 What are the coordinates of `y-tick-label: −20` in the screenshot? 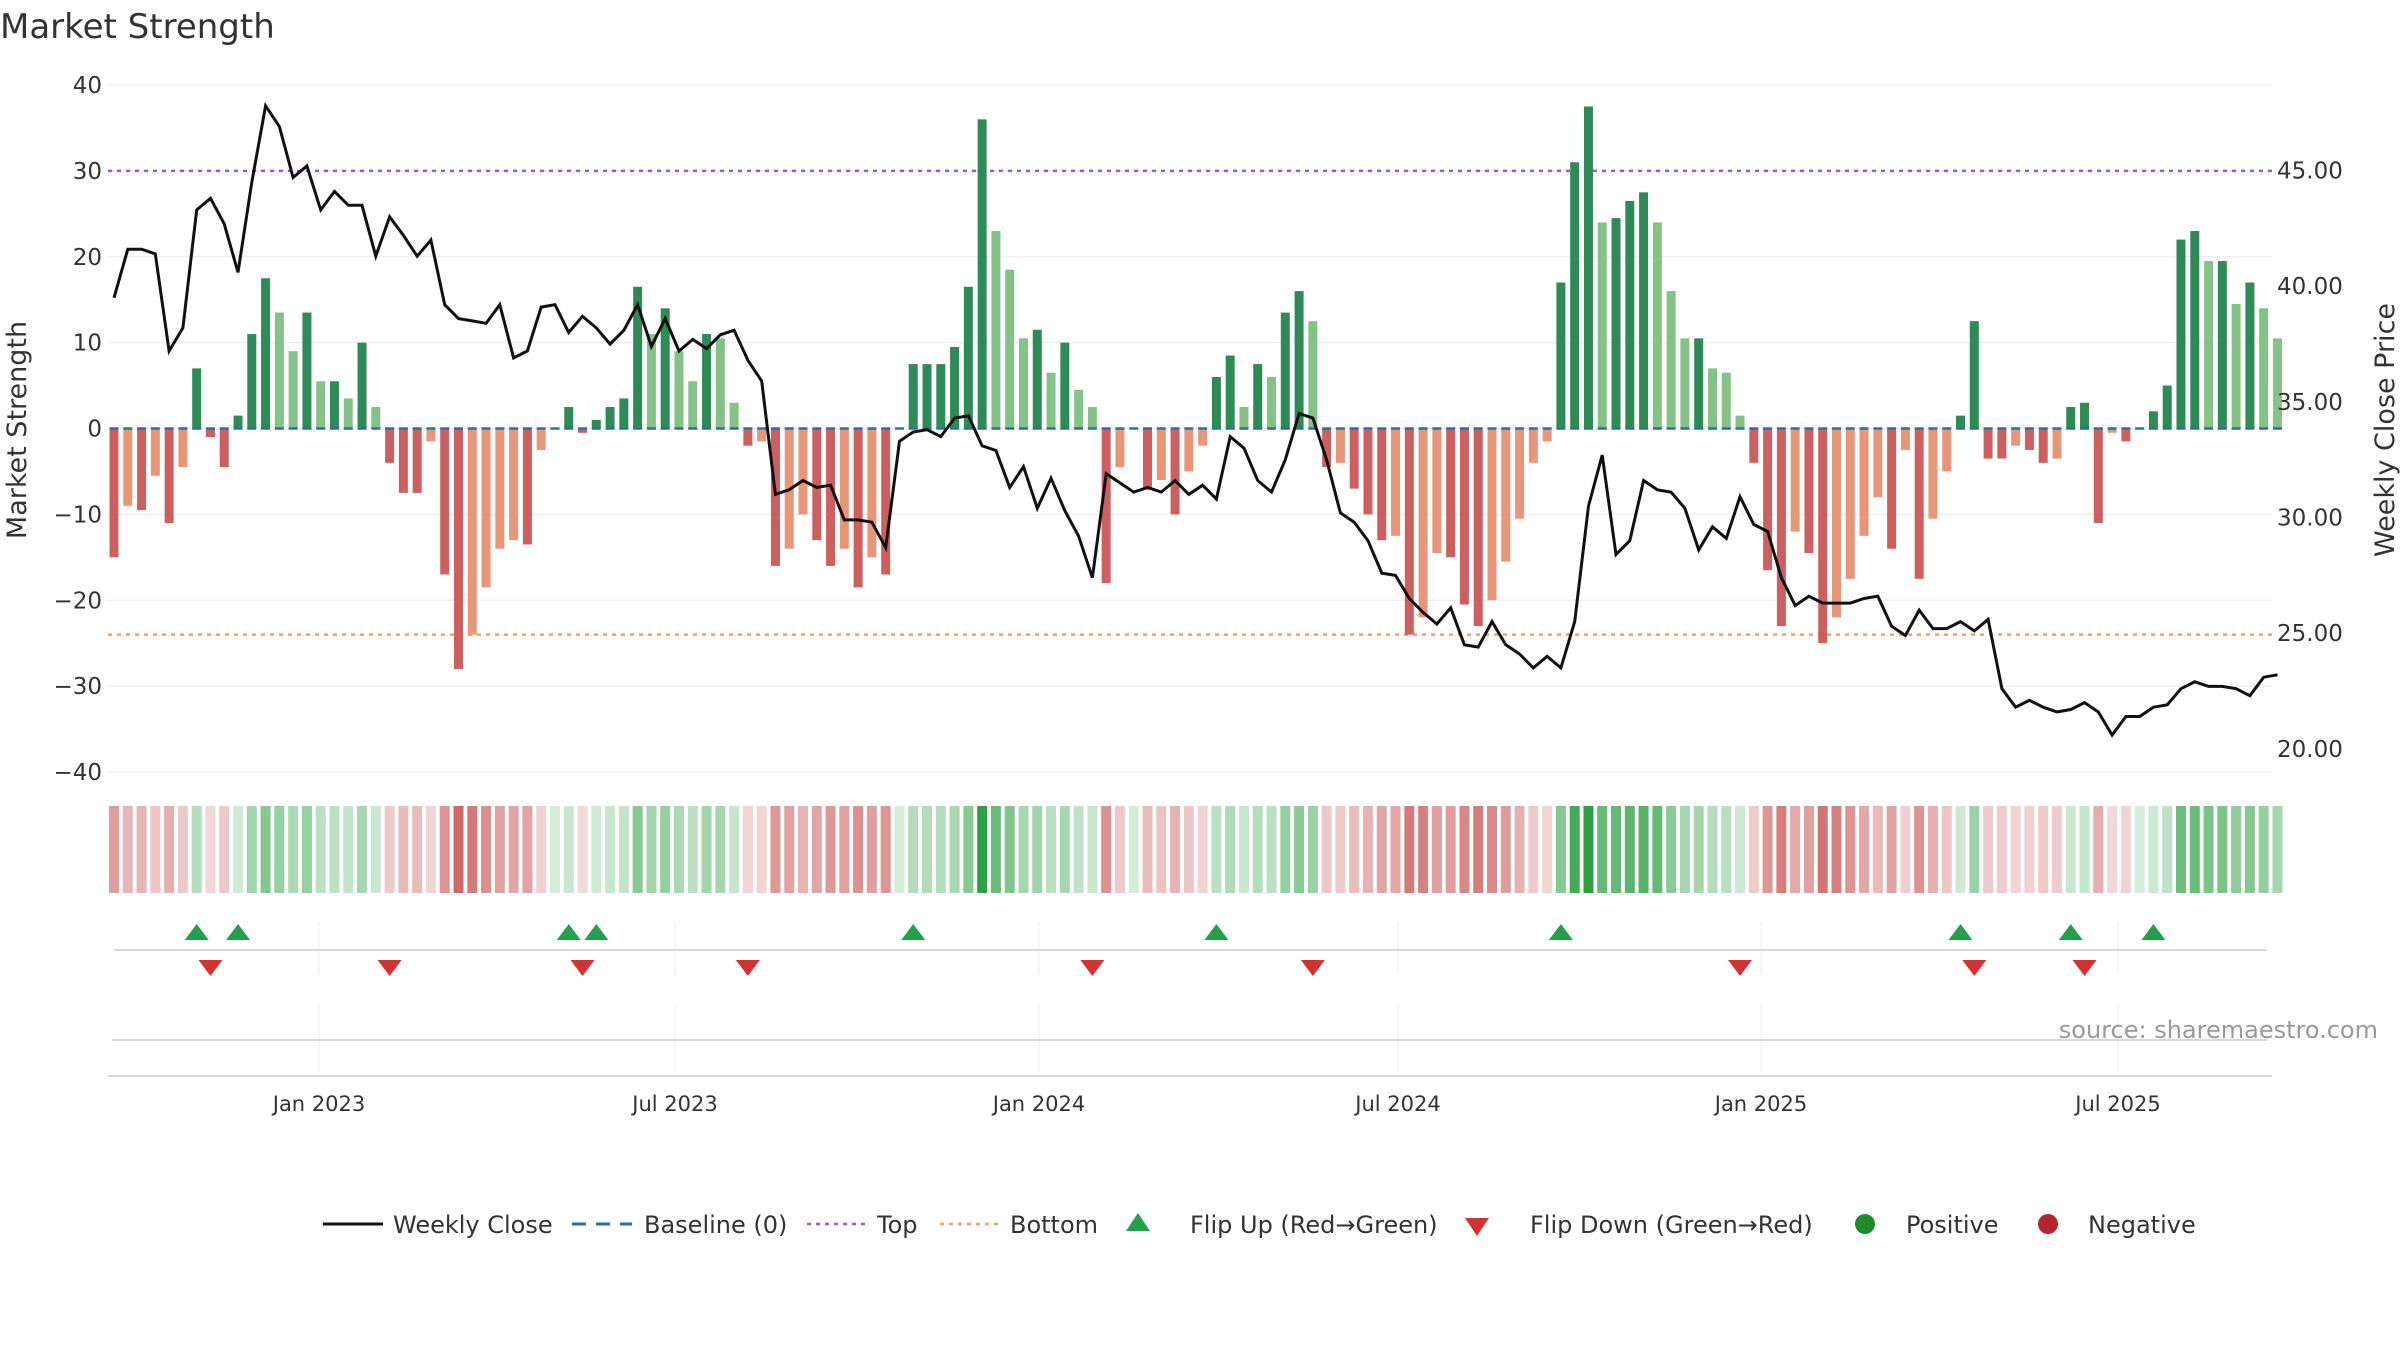 It's located at (77, 601).